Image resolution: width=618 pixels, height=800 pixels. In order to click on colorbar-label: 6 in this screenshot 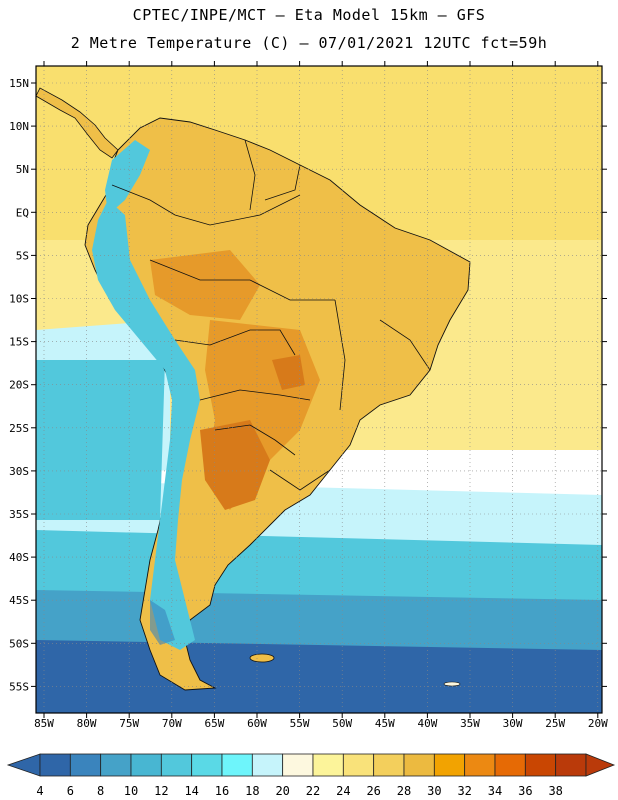, I will do `click(70, 791)`.